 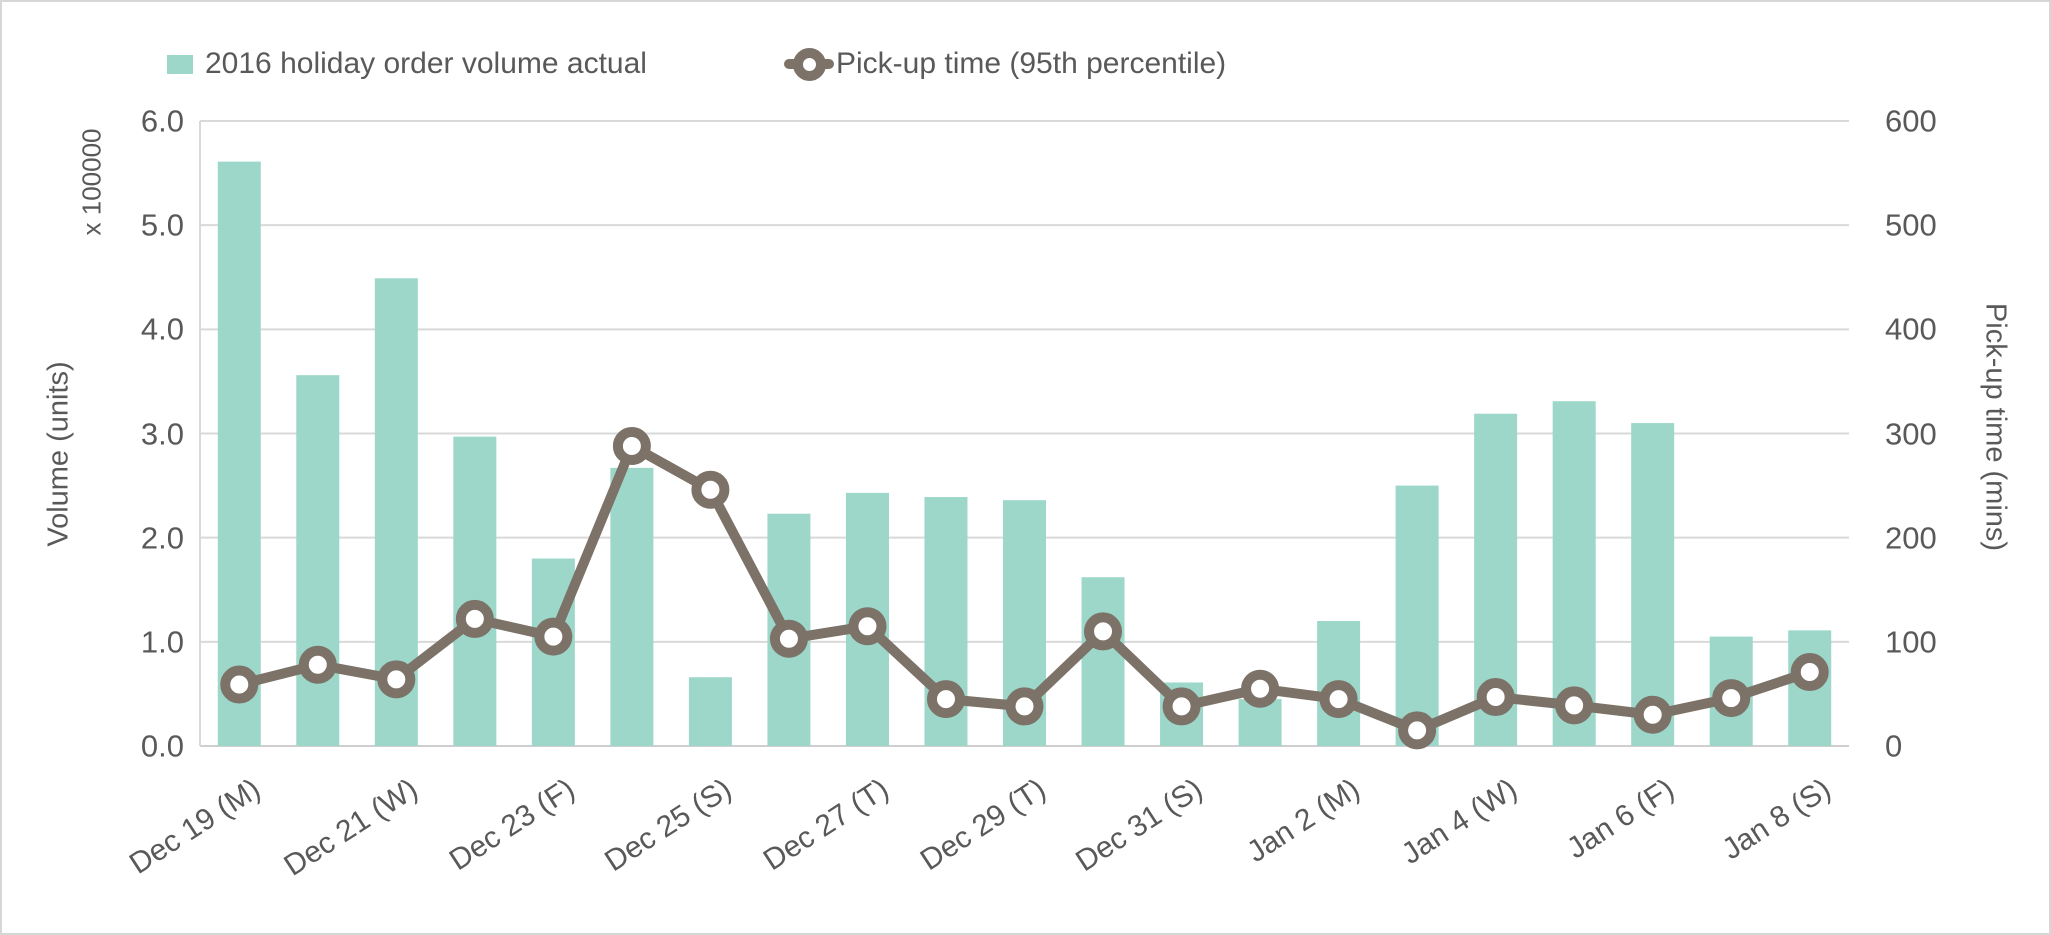 I want to click on legend-label-volume: 2016 holiday order volume actual, so click(x=426, y=63).